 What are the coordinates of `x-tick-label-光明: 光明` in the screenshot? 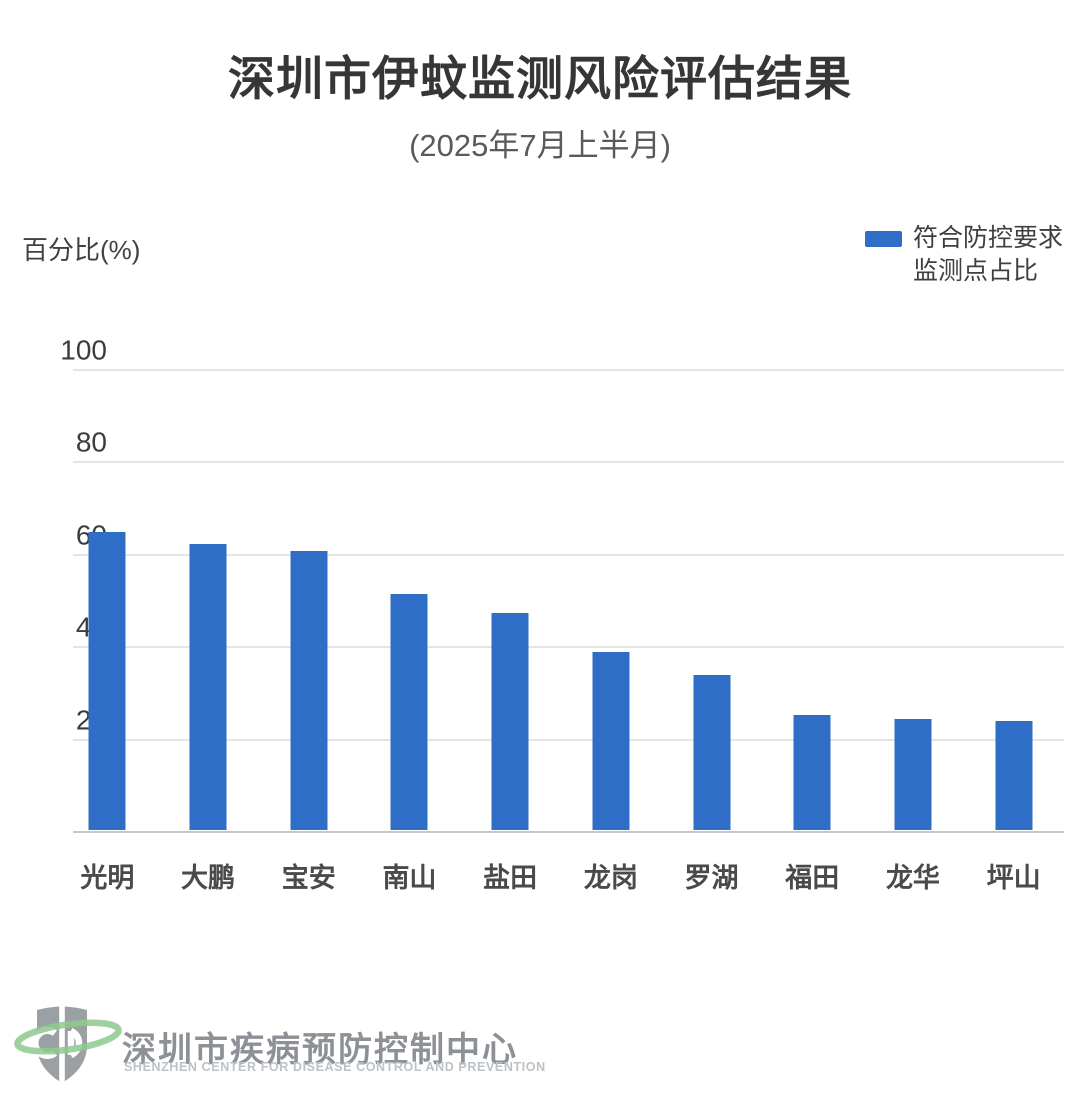 It's located at (107, 878).